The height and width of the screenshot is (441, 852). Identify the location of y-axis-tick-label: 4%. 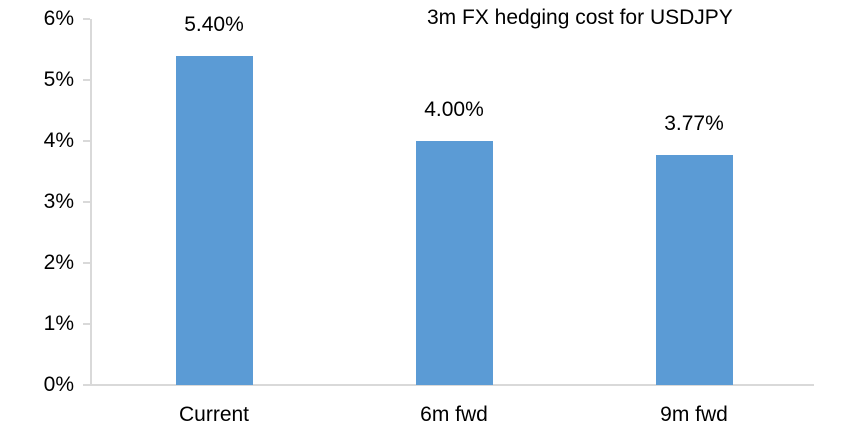
(58, 140).